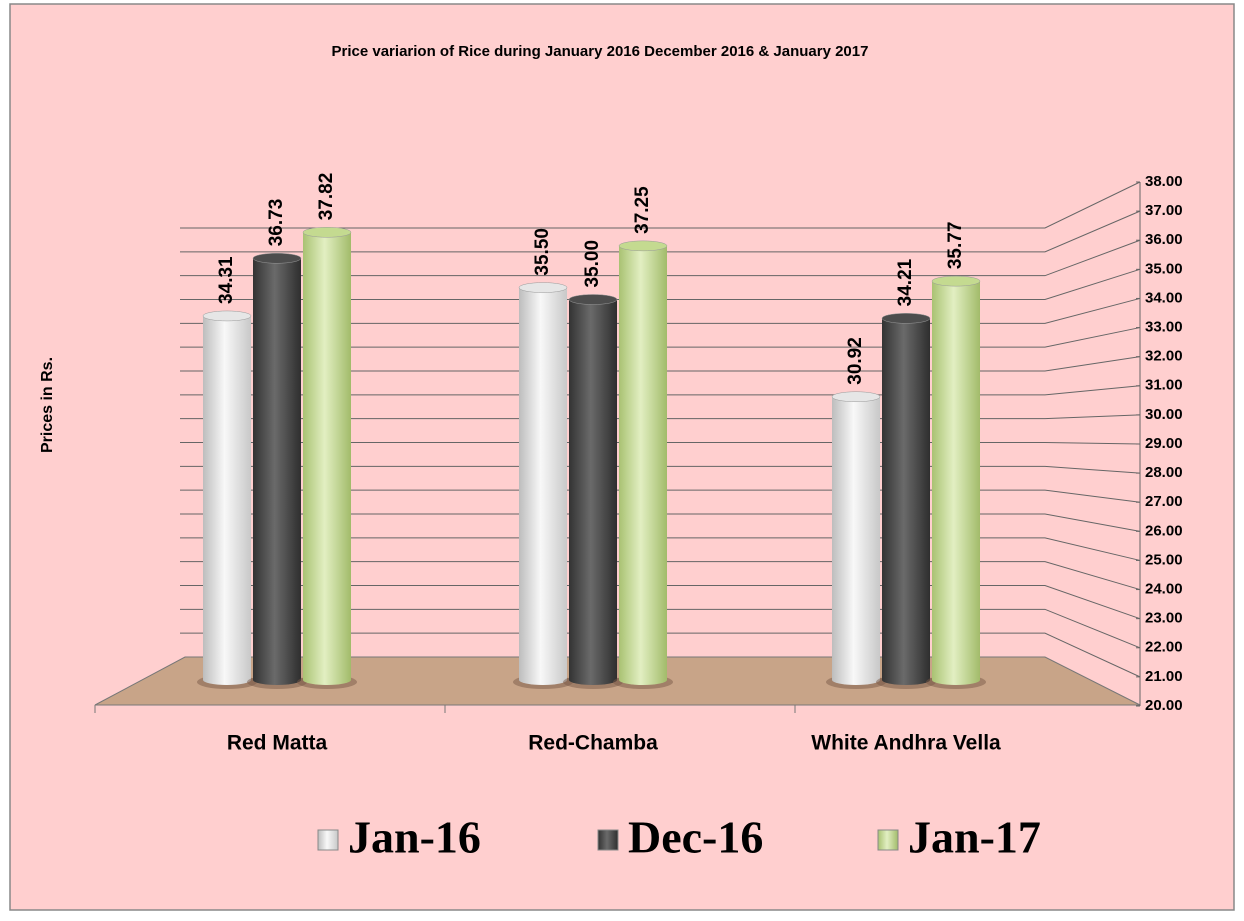  Describe the element at coordinates (955, 246) in the screenshot. I see `data-label: 35.77` at that location.